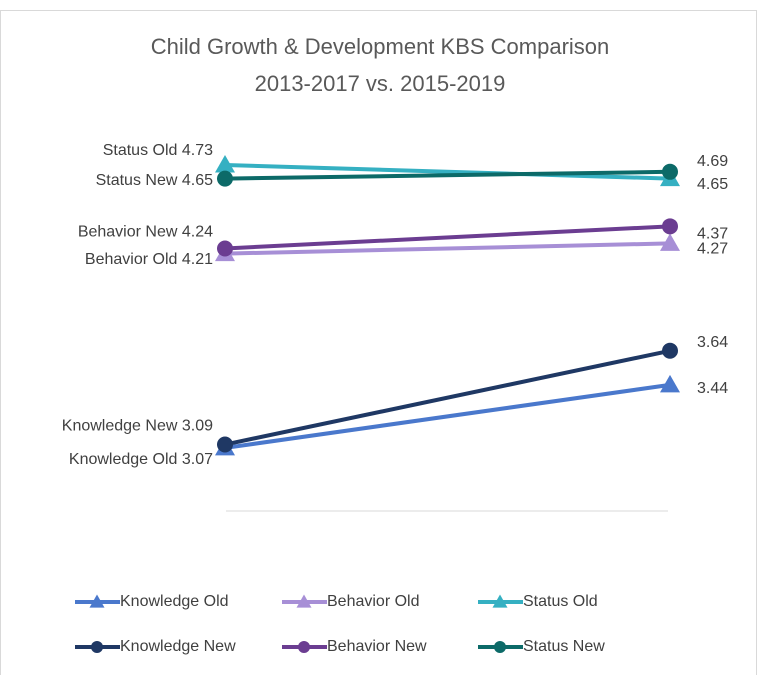  Describe the element at coordinates (145, 232) in the screenshot. I see `data-label: Behavior New 4.24` at that location.